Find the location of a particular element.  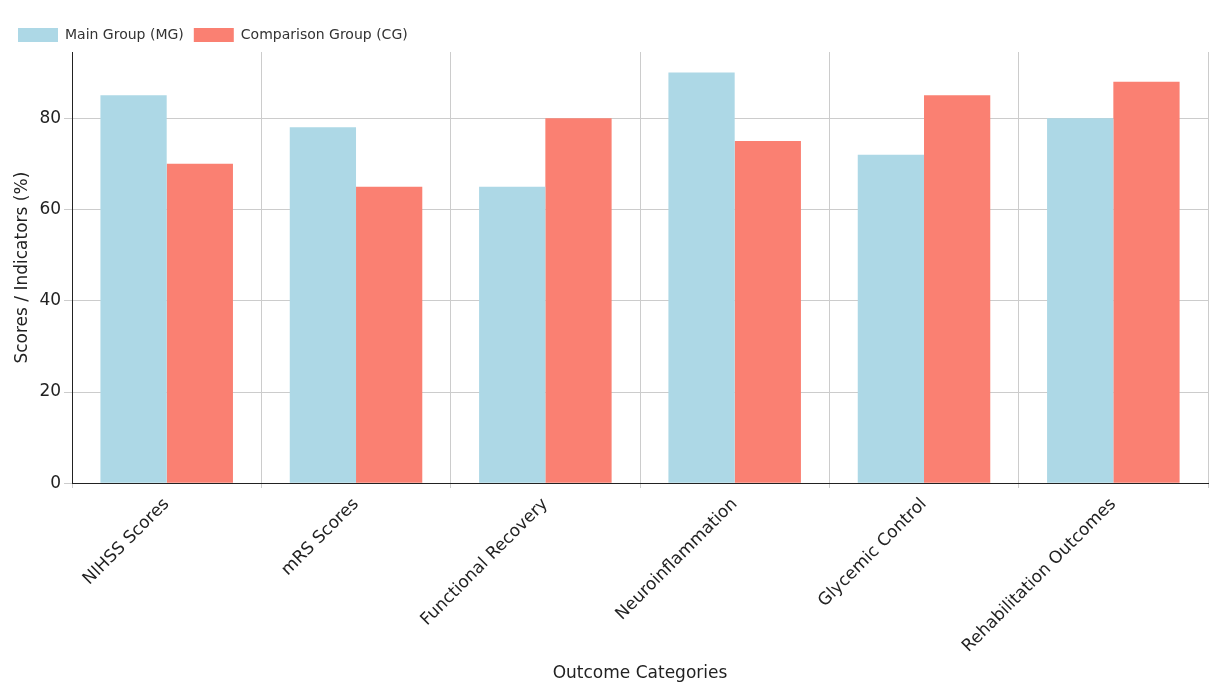

y-tick-label: 20 is located at coordinates (50, 390).